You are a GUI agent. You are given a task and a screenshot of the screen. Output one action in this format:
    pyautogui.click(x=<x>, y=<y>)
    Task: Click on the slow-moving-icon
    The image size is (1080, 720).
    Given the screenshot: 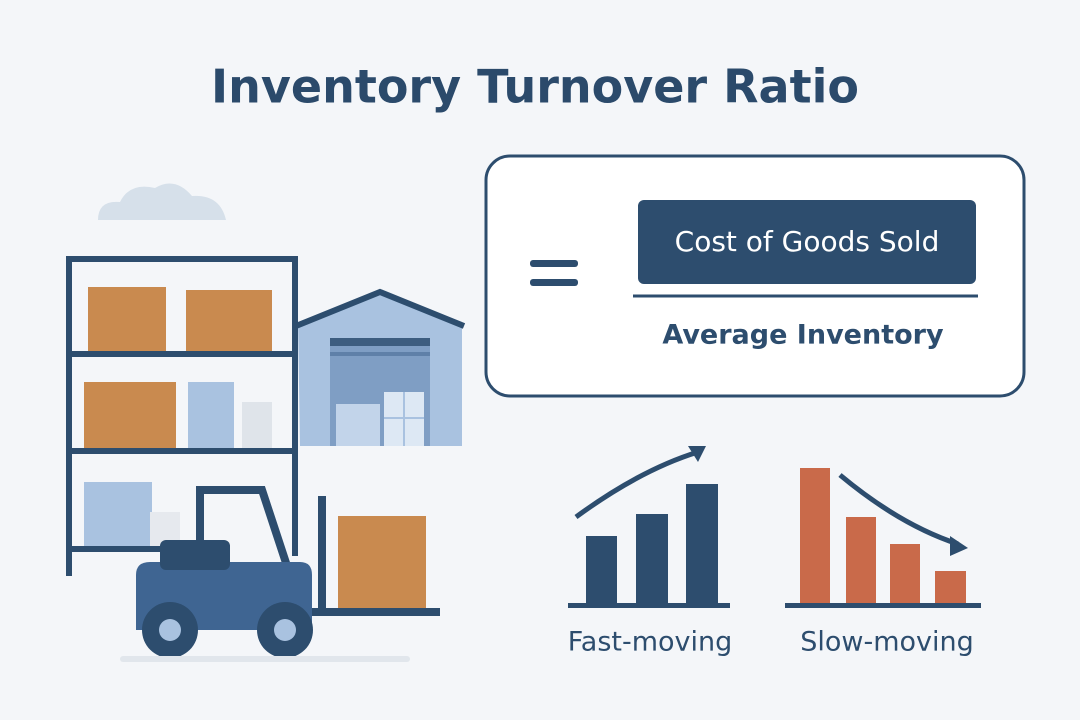 What is the action you would take?
    pyautogui.click(x=883, y=538)
    